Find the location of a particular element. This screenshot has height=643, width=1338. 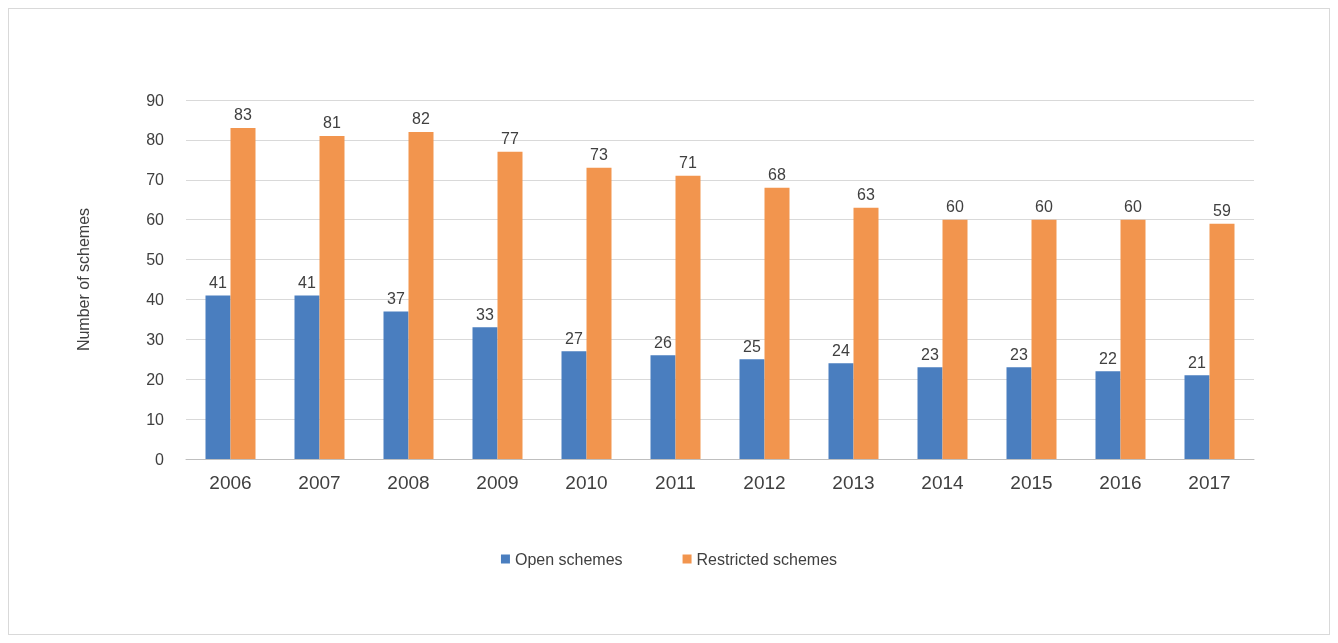

y-tick-label: 50 is located at coordinates (155, 260).